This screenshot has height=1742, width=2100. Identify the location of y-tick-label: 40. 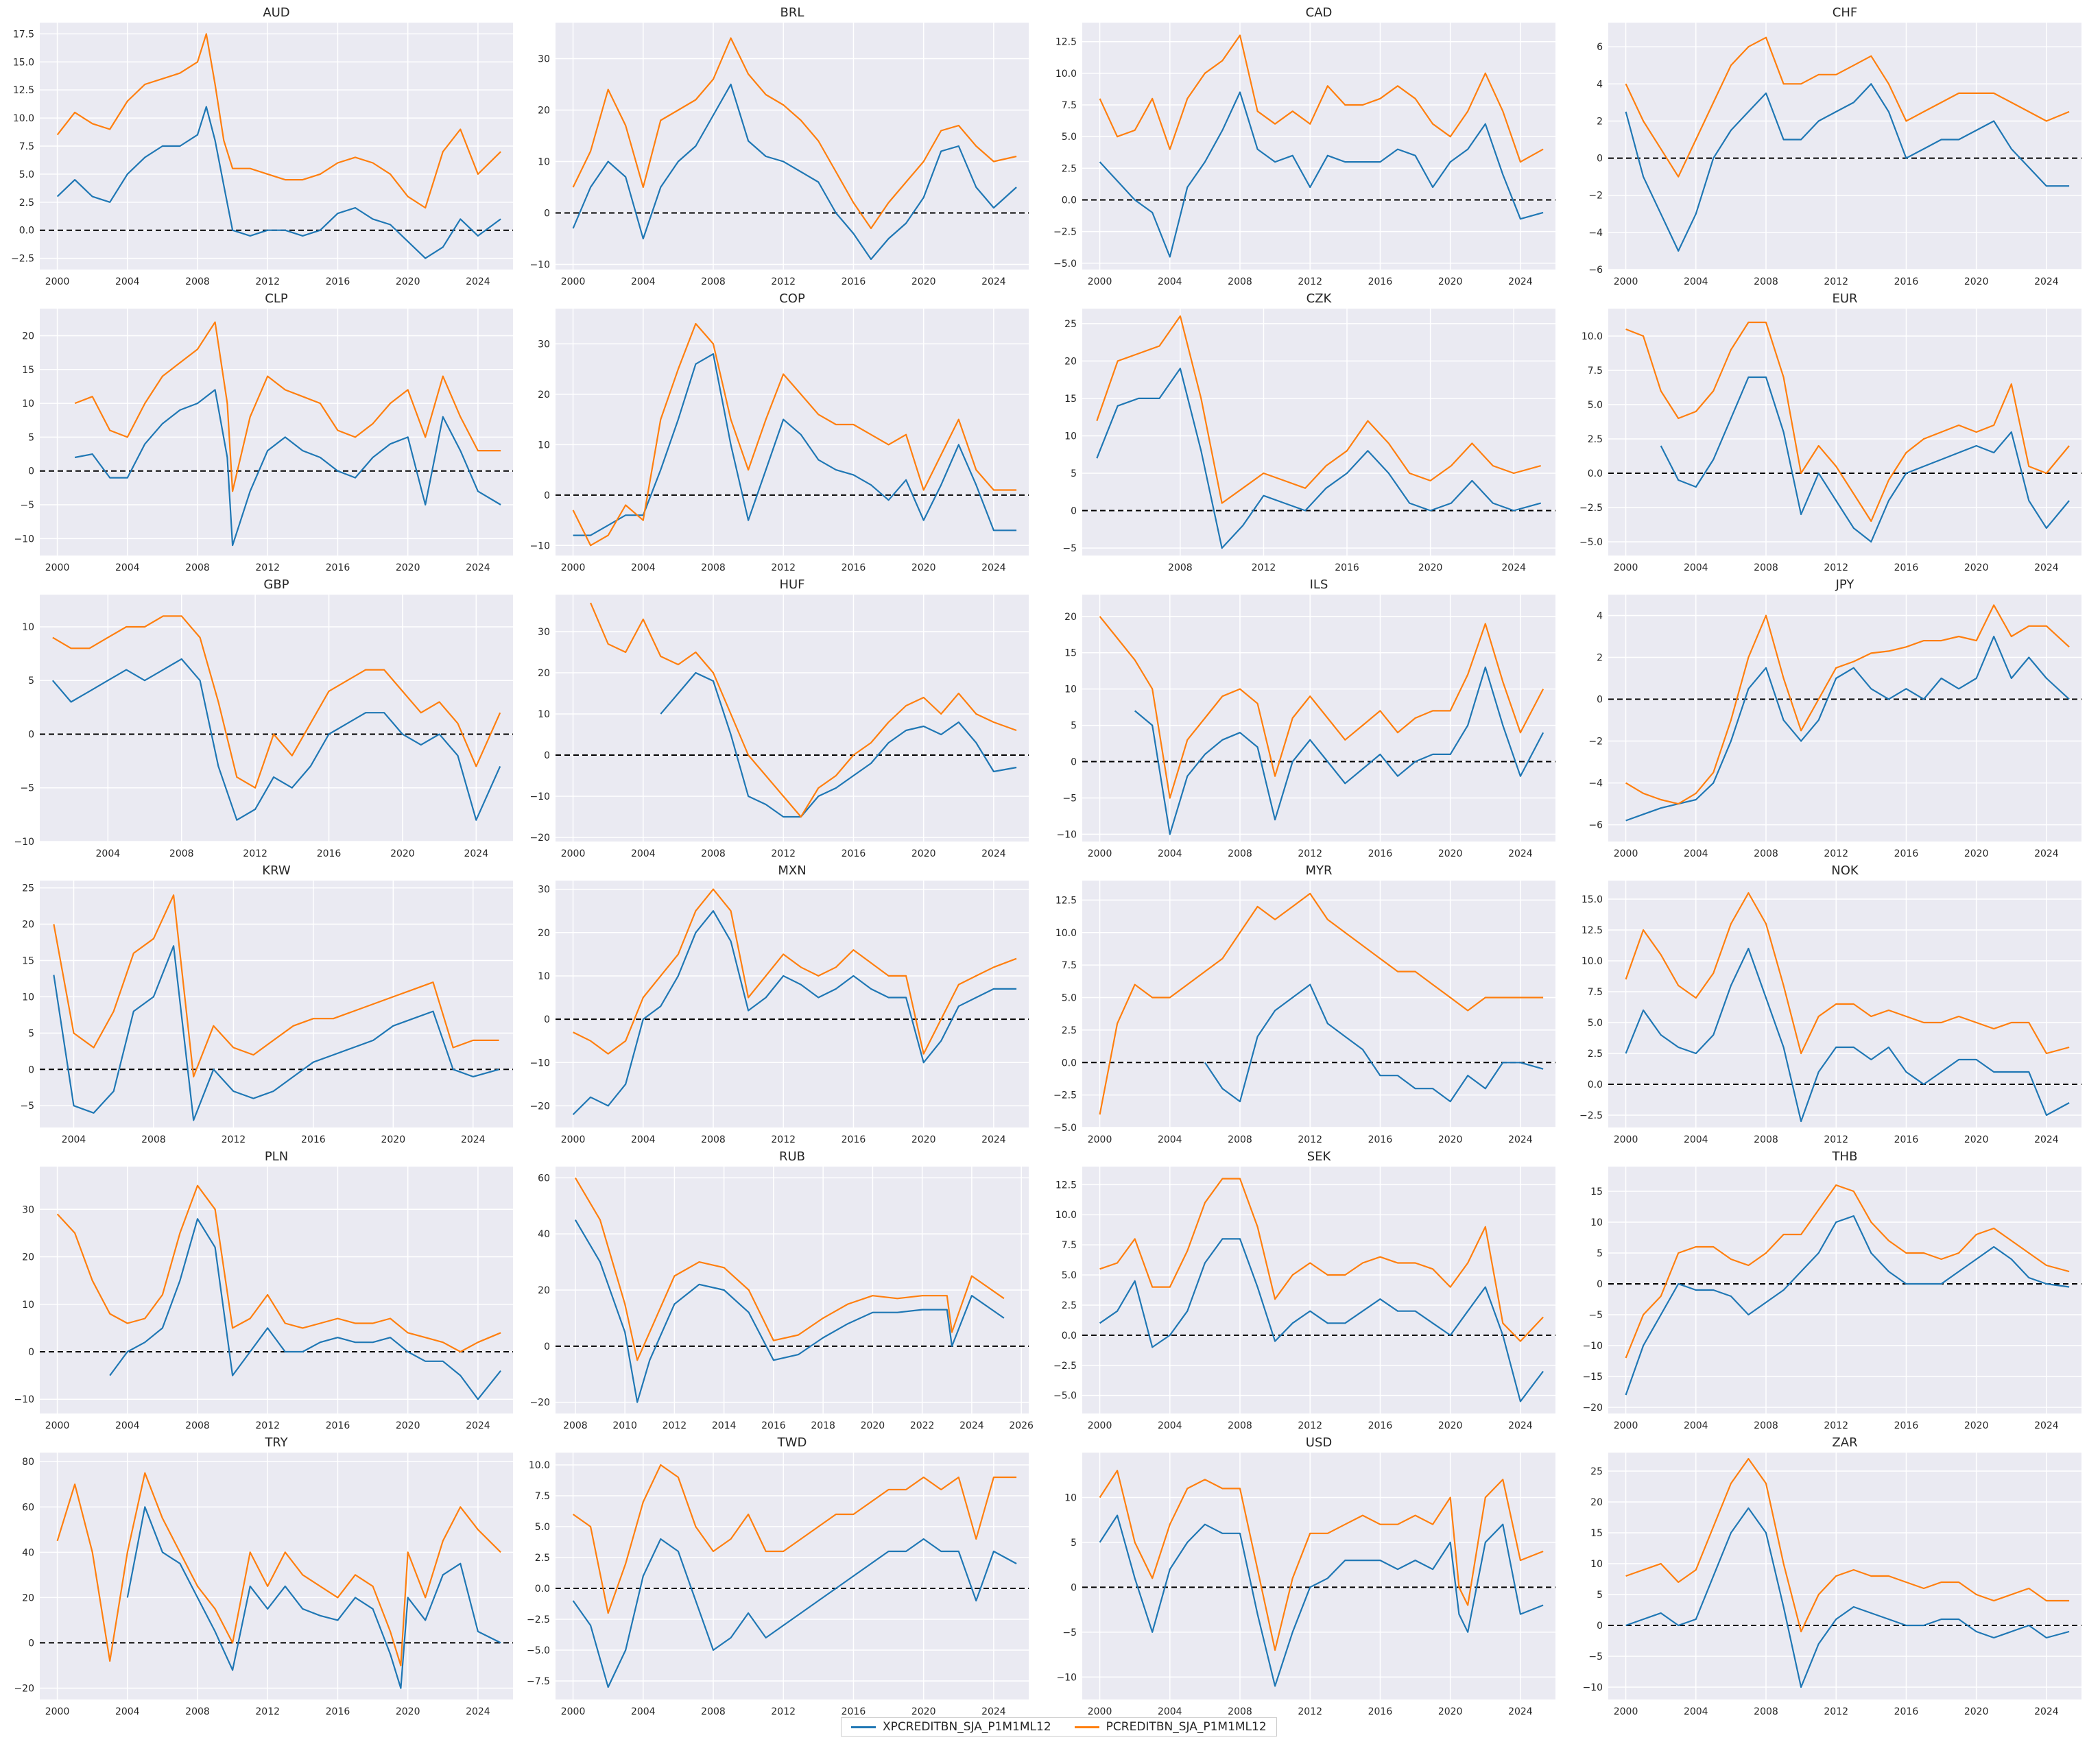
(28, 1553).